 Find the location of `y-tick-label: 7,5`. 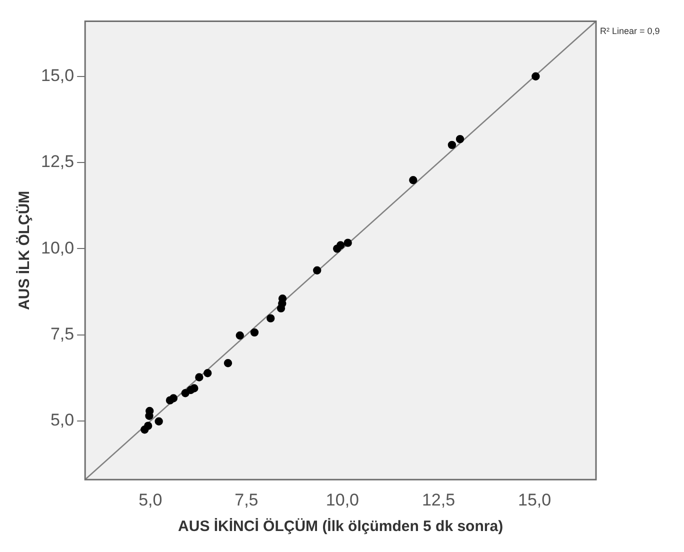

y-tick-label: 7,5 is located at coordinates (62, 334).